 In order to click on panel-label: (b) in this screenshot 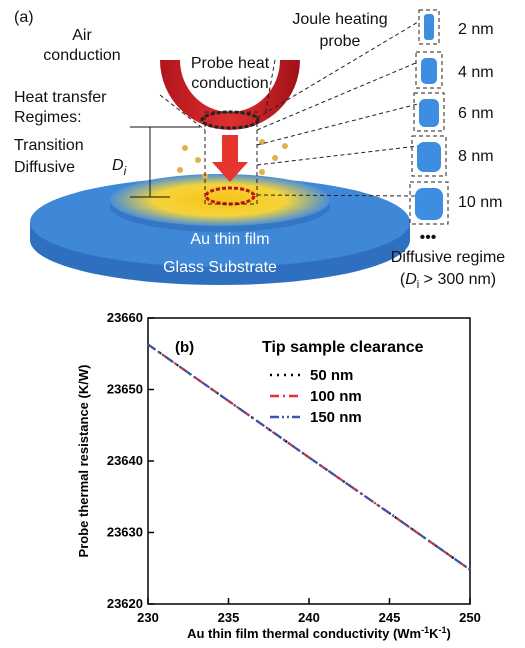, I will do `click(184, 347)`.